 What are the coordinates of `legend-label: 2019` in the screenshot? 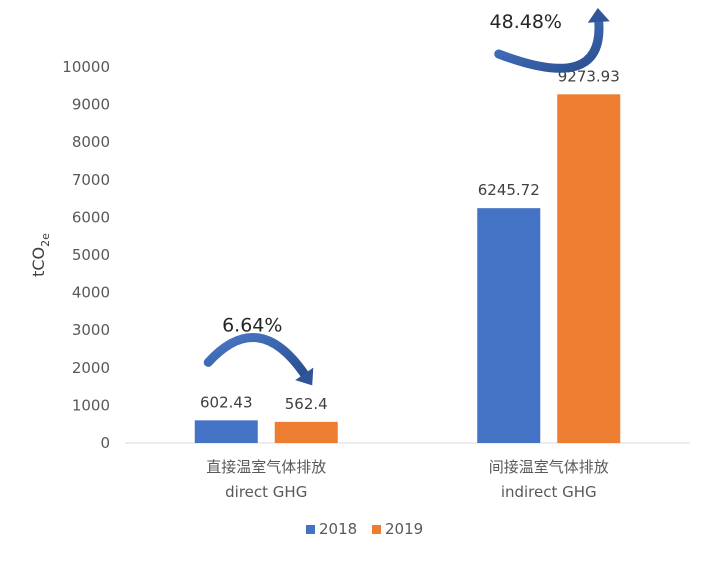 It's located at (404, 529).